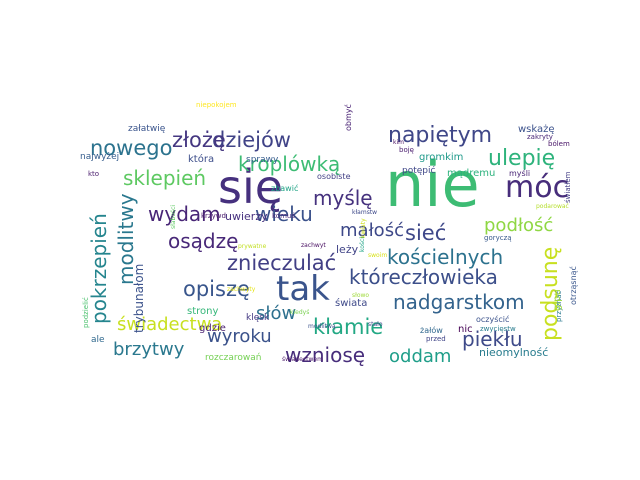  What do you see at coordinates (360, 295) in the screenshot?
I see `word-88: słowo` at bounding box center [360, 295].